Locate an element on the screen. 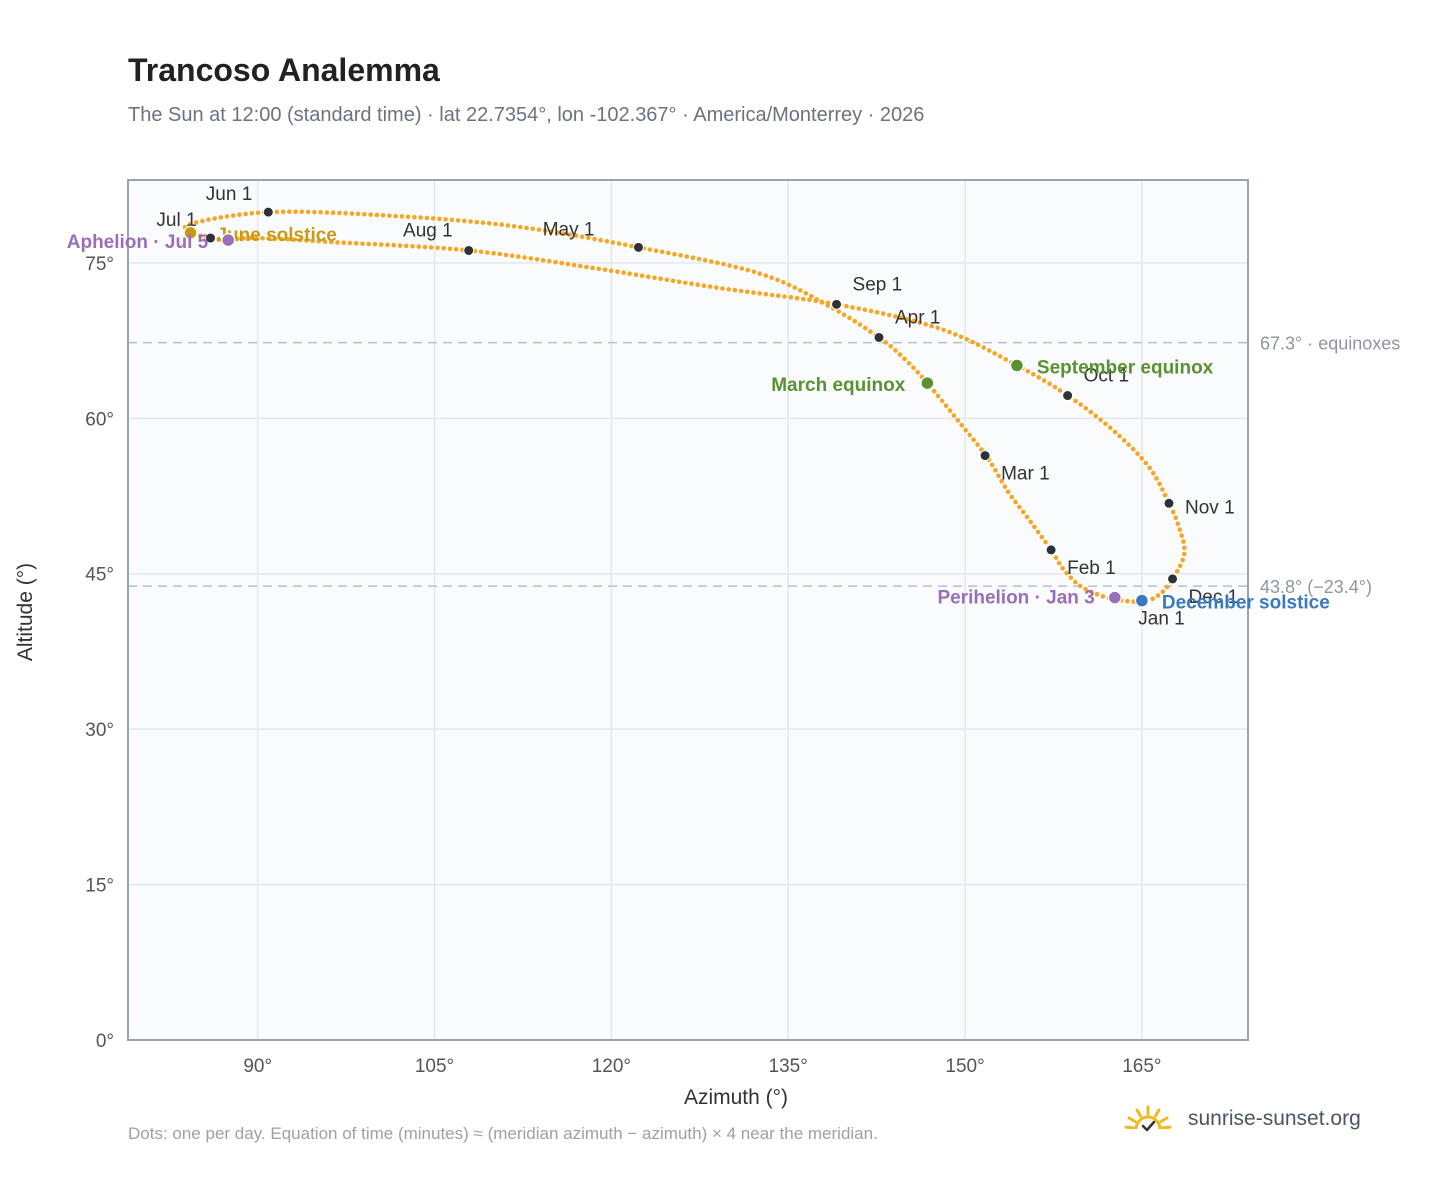  y-tick-label: 0° is located at coordinates (105, 1041).